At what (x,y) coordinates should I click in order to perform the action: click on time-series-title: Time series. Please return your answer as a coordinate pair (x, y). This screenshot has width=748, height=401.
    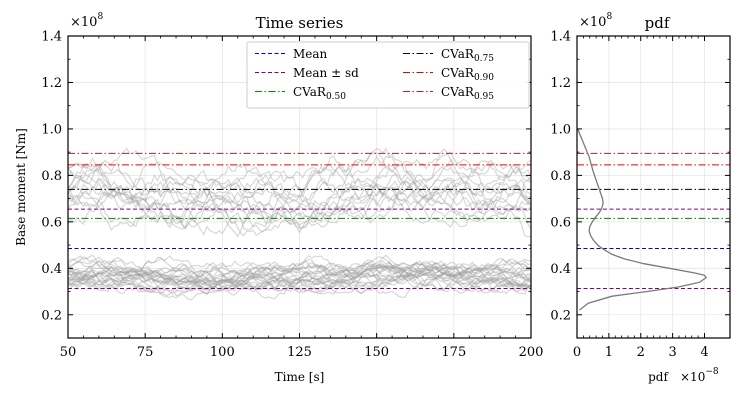
    Looking at the image, I should click on (300, 23).